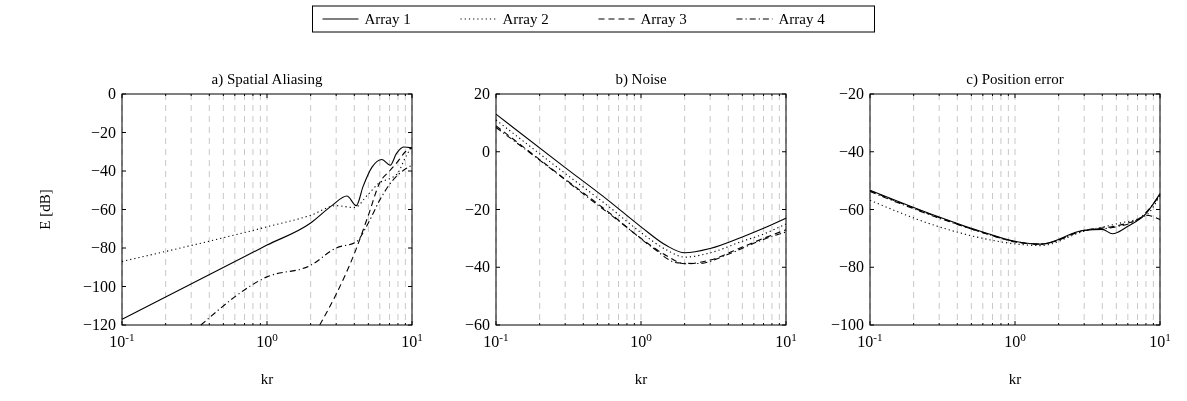 The image size is (1187, 401). Describe the element at coordinates (525, 19) in the screenshot. I see `legend-label: Array 2` at that location.